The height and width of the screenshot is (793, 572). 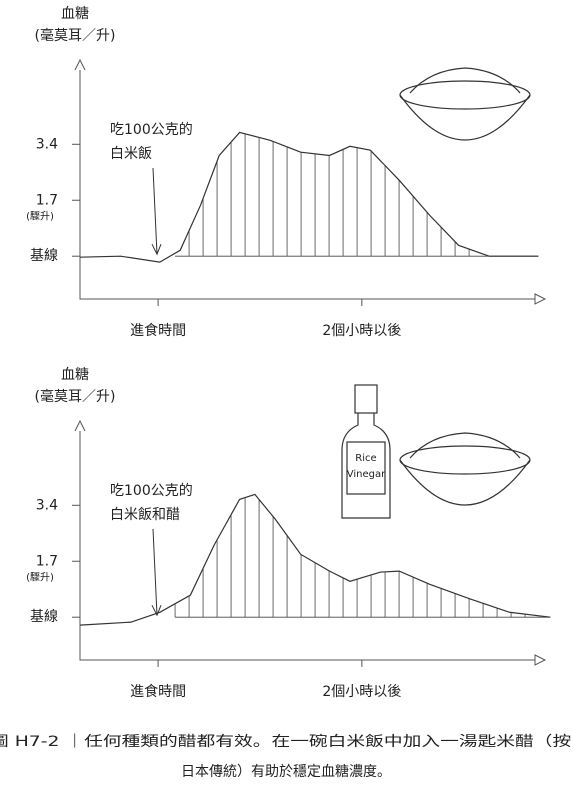 I want to click on bottle-label: Rice, so click(x=365, y=458).